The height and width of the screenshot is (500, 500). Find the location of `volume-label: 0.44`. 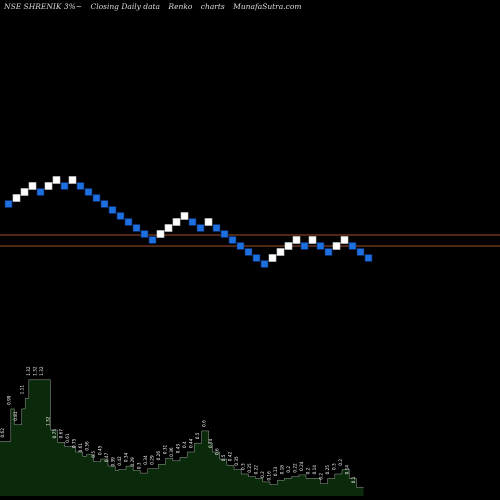

volume-label: 0.44 is located at coordinates (191, 443).